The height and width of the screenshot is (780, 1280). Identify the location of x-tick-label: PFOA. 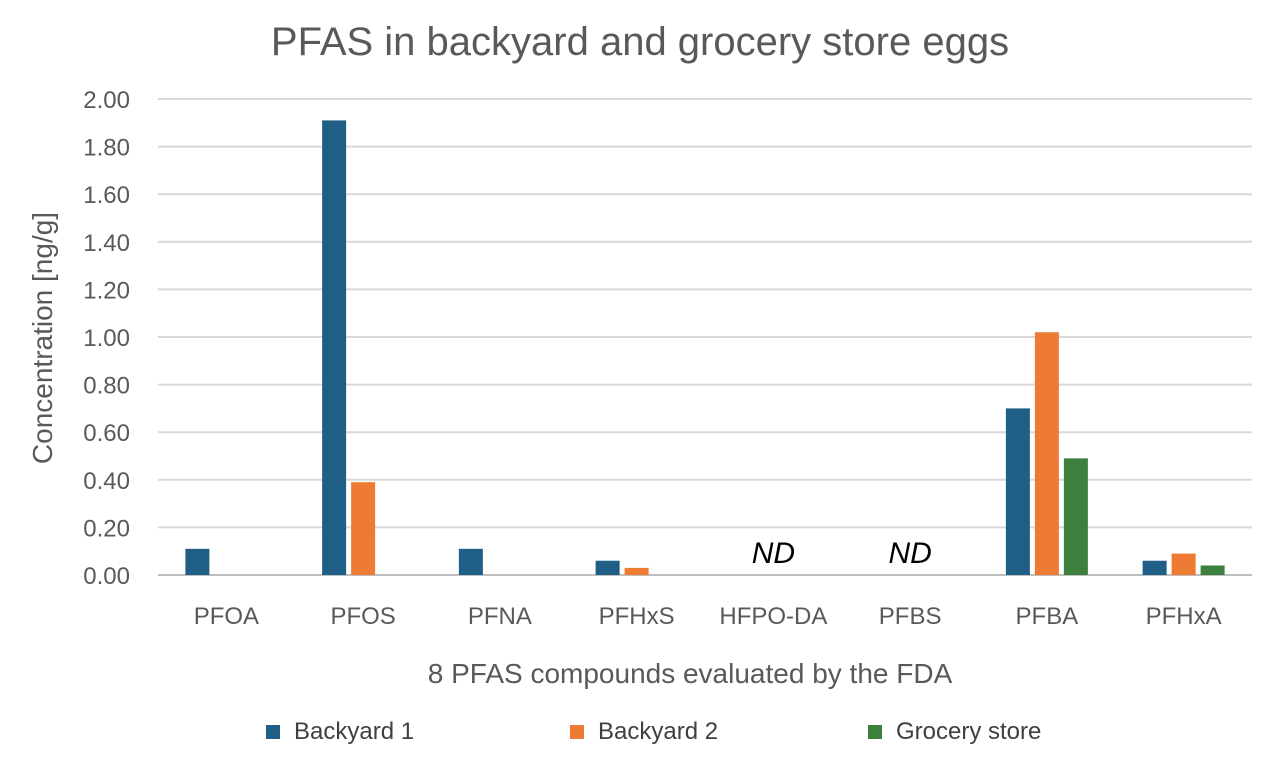
(226, 616).